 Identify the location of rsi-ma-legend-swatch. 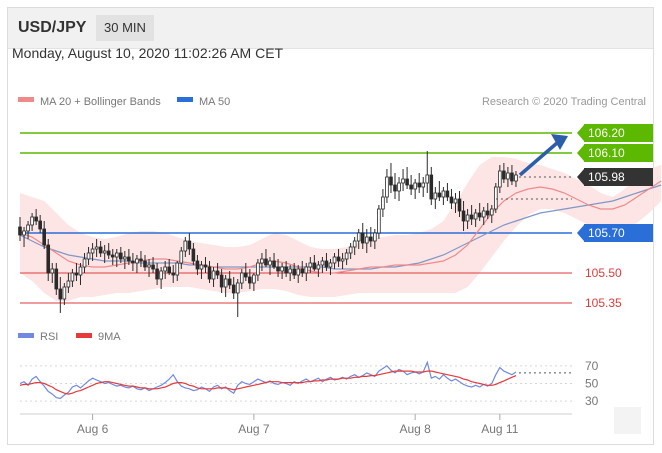
(84, 335).